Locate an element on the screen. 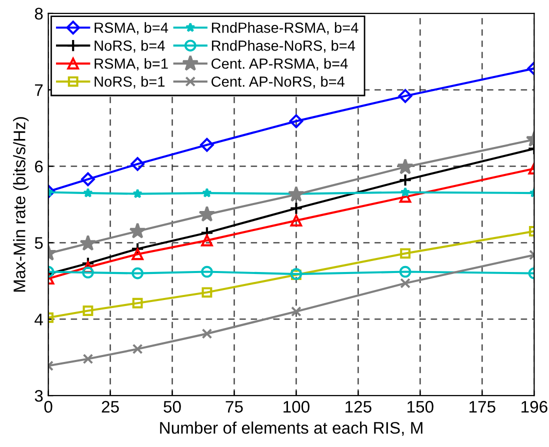 The height and width of the screenshot is (447, 549). x-tick-label: 25 is located at coordinates (110, 406).